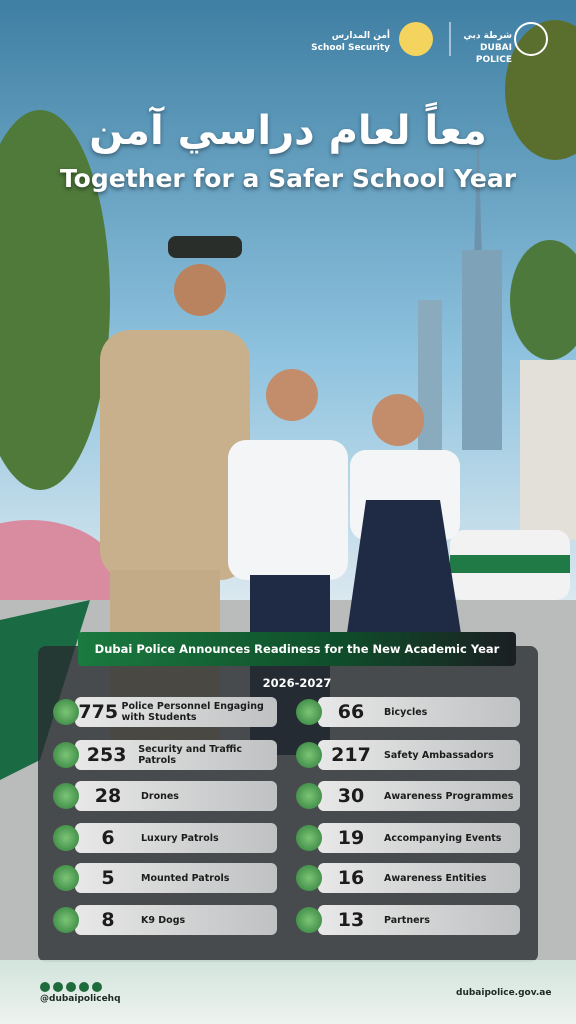  I want to click on police-logo-en: DUBAI POLICE, so click(493, 54).